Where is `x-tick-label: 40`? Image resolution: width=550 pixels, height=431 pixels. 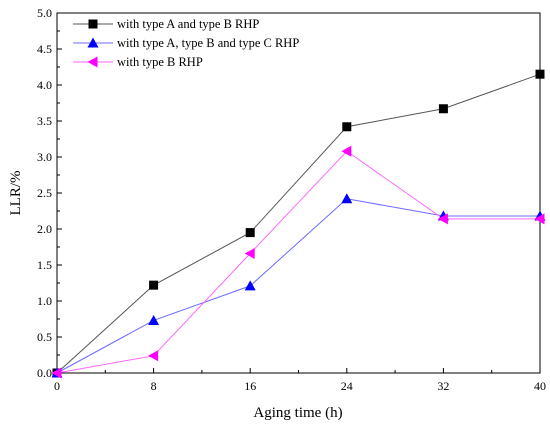 x-tick-label: 40 is located at coordinates (540, 386).